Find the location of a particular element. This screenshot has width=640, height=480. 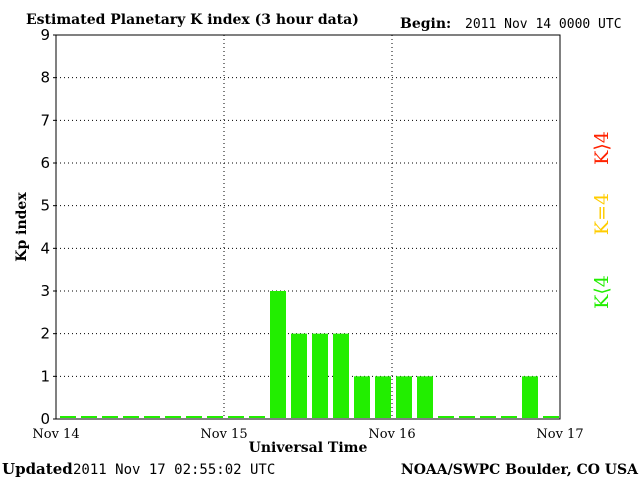

begin-label: Begin: is located at coordinates (425, 24).